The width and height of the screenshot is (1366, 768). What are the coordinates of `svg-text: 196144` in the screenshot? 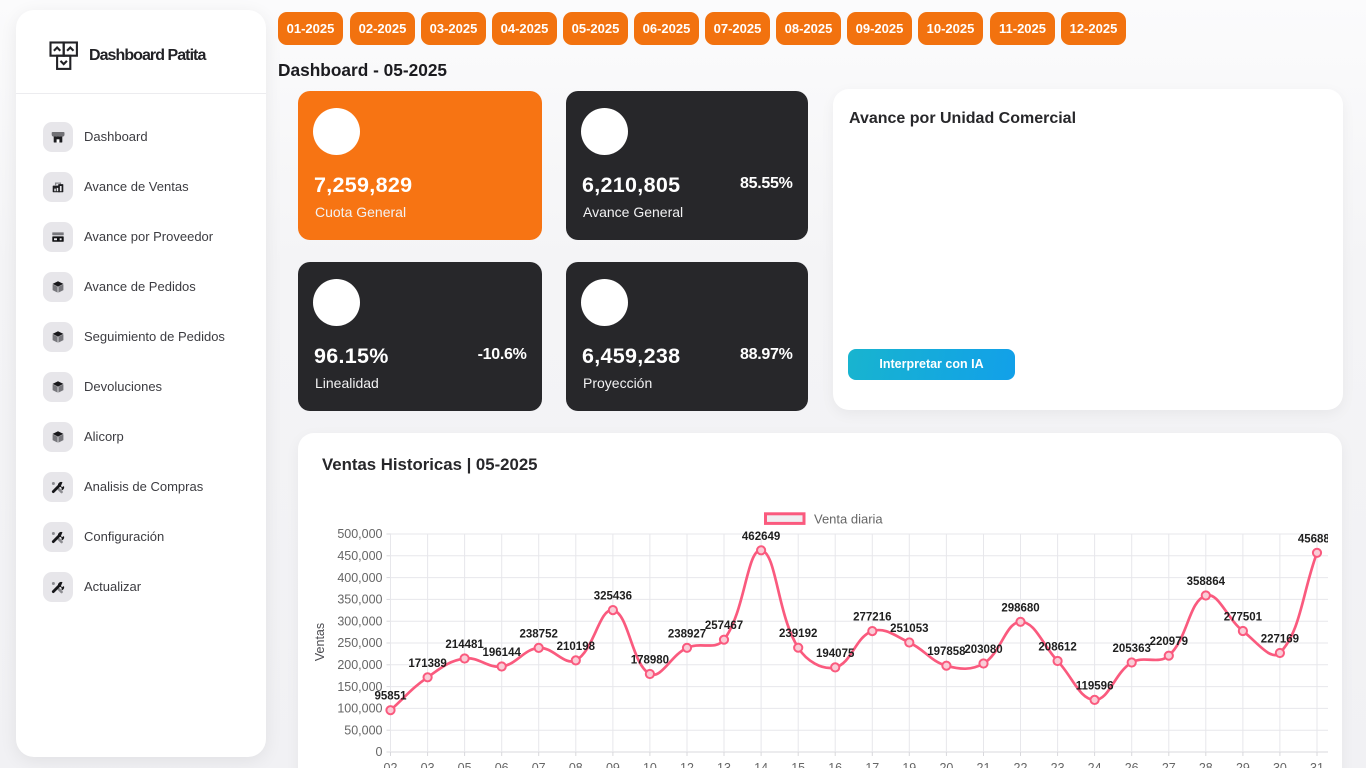 It's located at (502, 653).